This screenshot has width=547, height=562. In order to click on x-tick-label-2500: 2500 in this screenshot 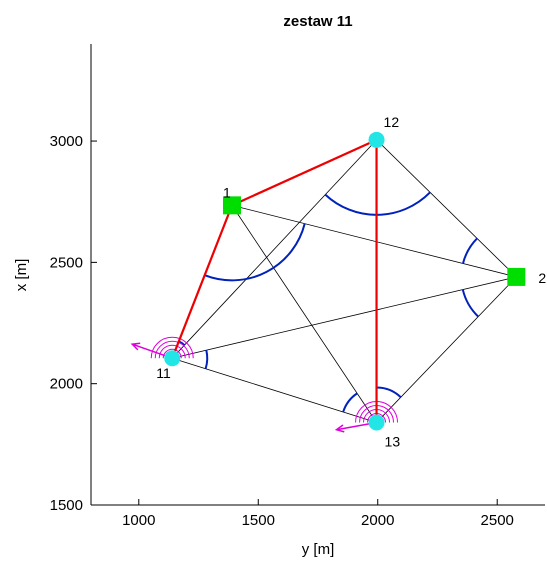, I will do `click(497, 520)`.